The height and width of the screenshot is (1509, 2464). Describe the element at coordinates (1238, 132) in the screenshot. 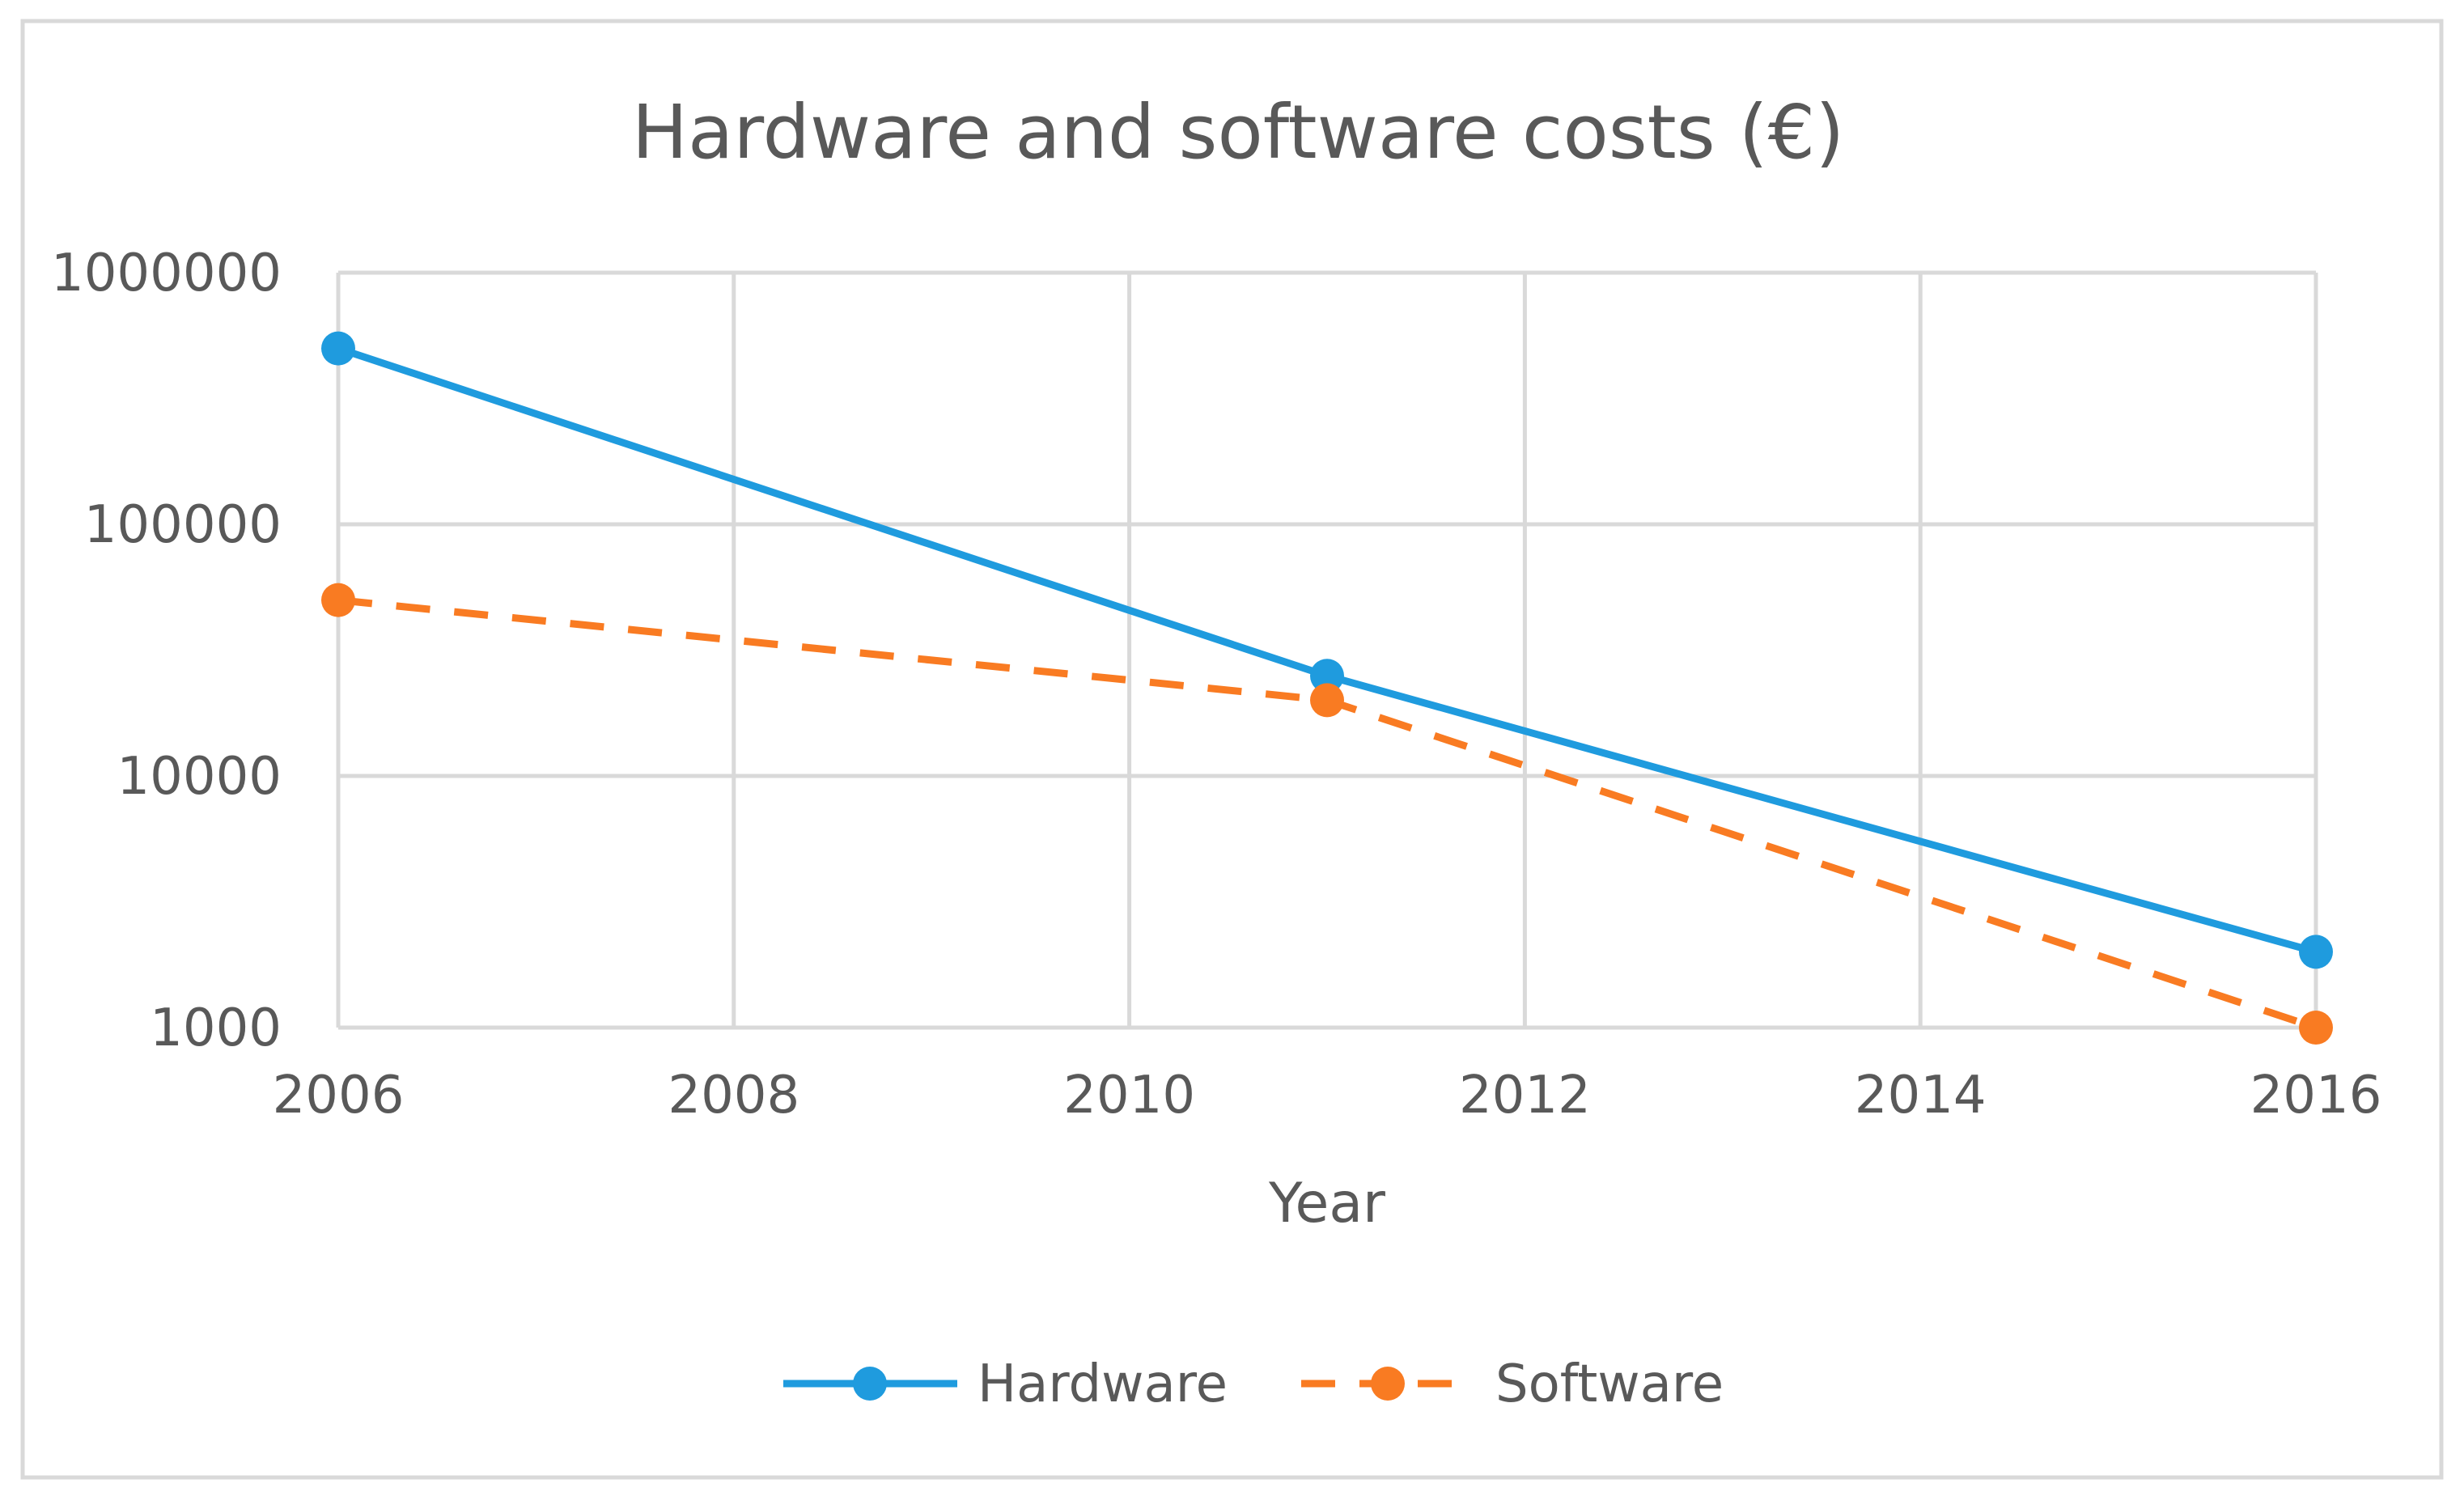

I see `chart-title: Hardware and software costs (€)` at that location.